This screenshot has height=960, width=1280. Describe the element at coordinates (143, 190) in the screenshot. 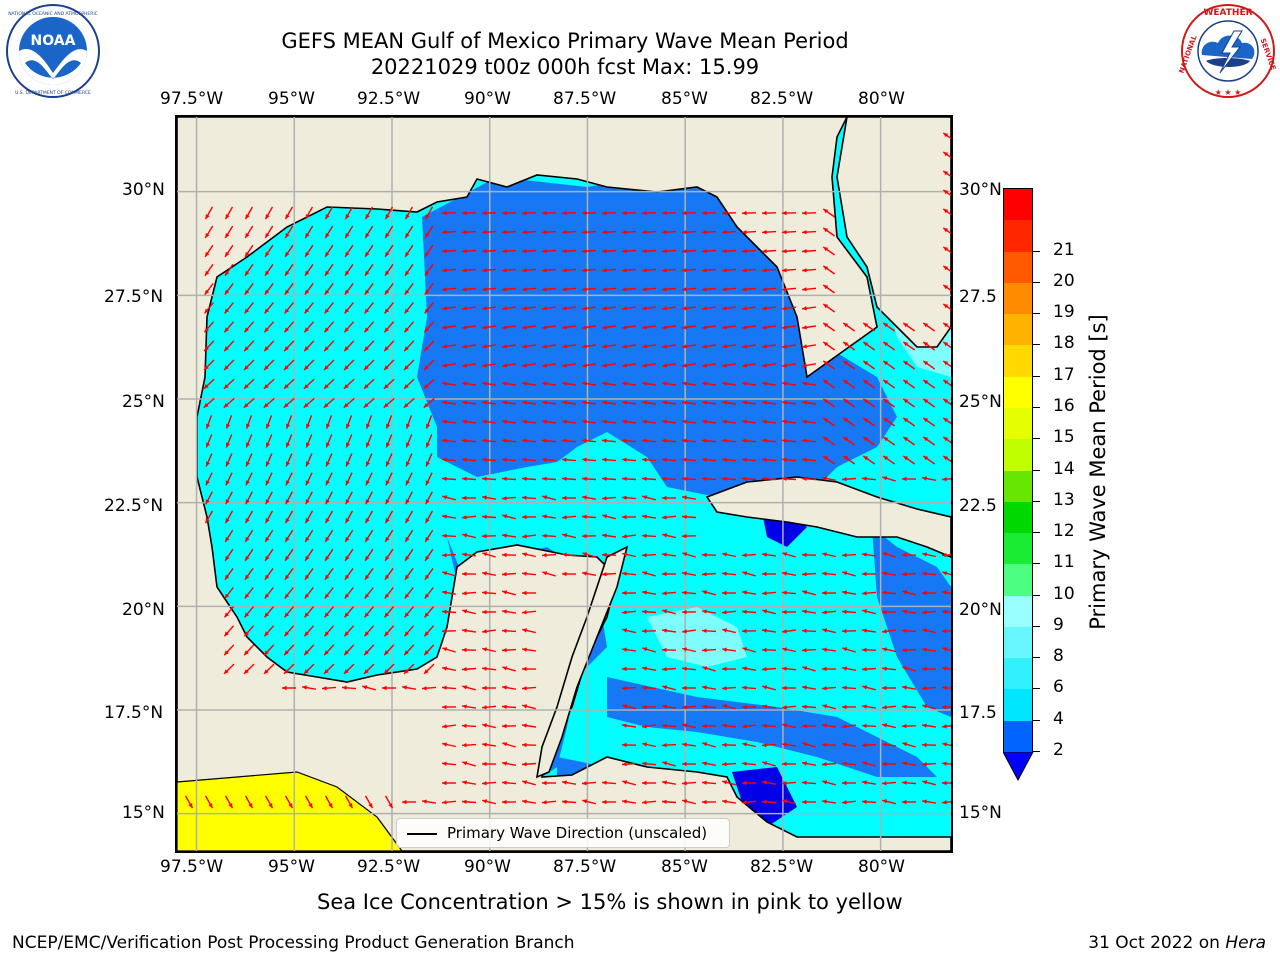

I see `lat-label-left-0: 30°N` at that location.